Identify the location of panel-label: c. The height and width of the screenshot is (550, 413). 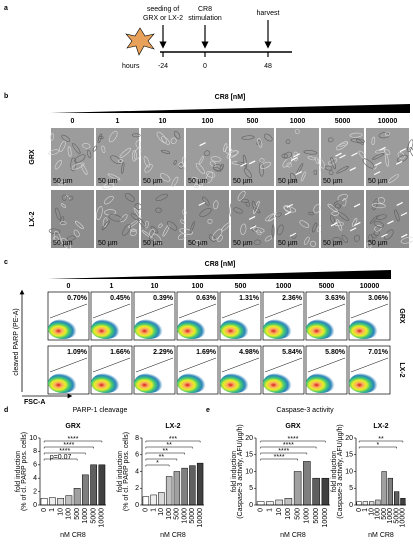
(6, 262).